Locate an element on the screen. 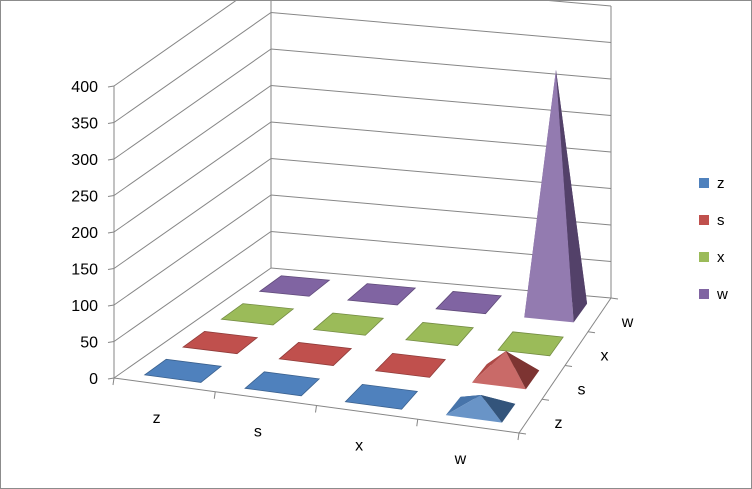 The height and width of the screenshot is (489, 752). legend-swatch-x is located at coordinates (704, 257).